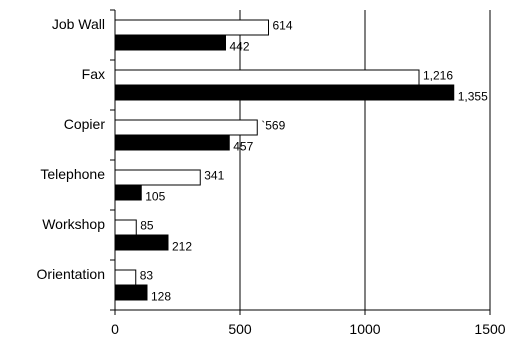 The image size is (509, 345). What do you see at coordinates (93, 74) in the screenshot?
I see `category-label: Fax` at bounding box center [93, 74].